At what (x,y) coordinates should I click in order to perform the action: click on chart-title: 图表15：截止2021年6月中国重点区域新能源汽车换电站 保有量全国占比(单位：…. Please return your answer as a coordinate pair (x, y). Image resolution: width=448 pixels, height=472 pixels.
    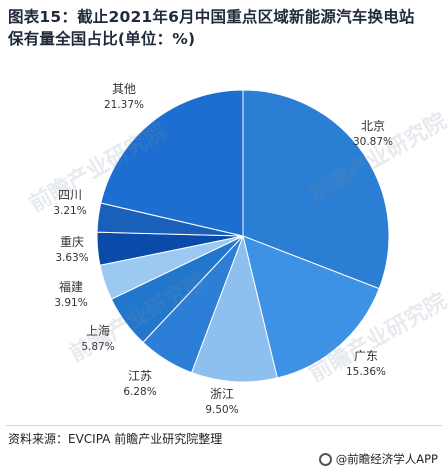
    Looking at the image, I should click on (224, 28).